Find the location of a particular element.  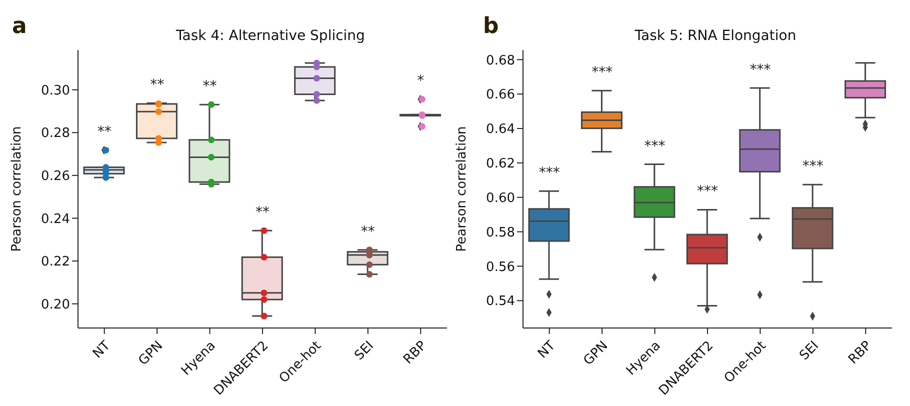

text: a is located at coordinates (19, 26).